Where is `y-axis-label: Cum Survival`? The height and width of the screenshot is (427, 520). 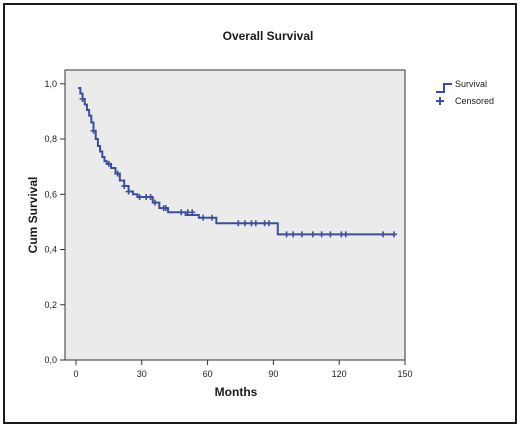 y-axis-label: Cum Survival is located at coordinates (33, 215).